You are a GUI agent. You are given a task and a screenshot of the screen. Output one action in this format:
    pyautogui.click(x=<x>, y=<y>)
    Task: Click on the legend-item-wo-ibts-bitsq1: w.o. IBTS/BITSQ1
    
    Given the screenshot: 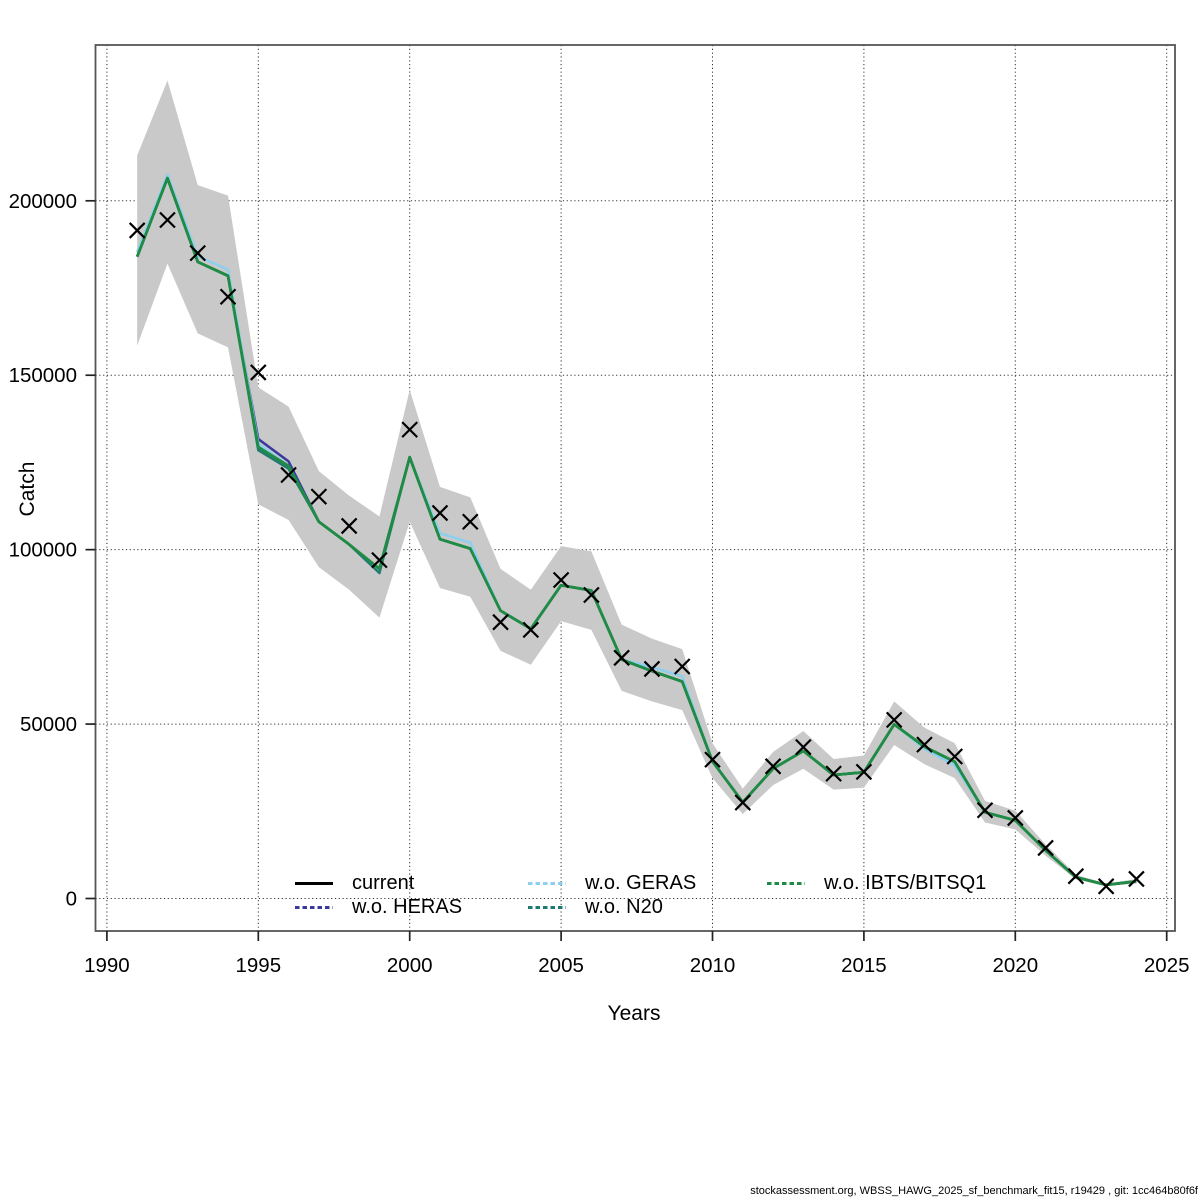 What is the action you would take?
    pyautogui.click(x=876, y=883)
    